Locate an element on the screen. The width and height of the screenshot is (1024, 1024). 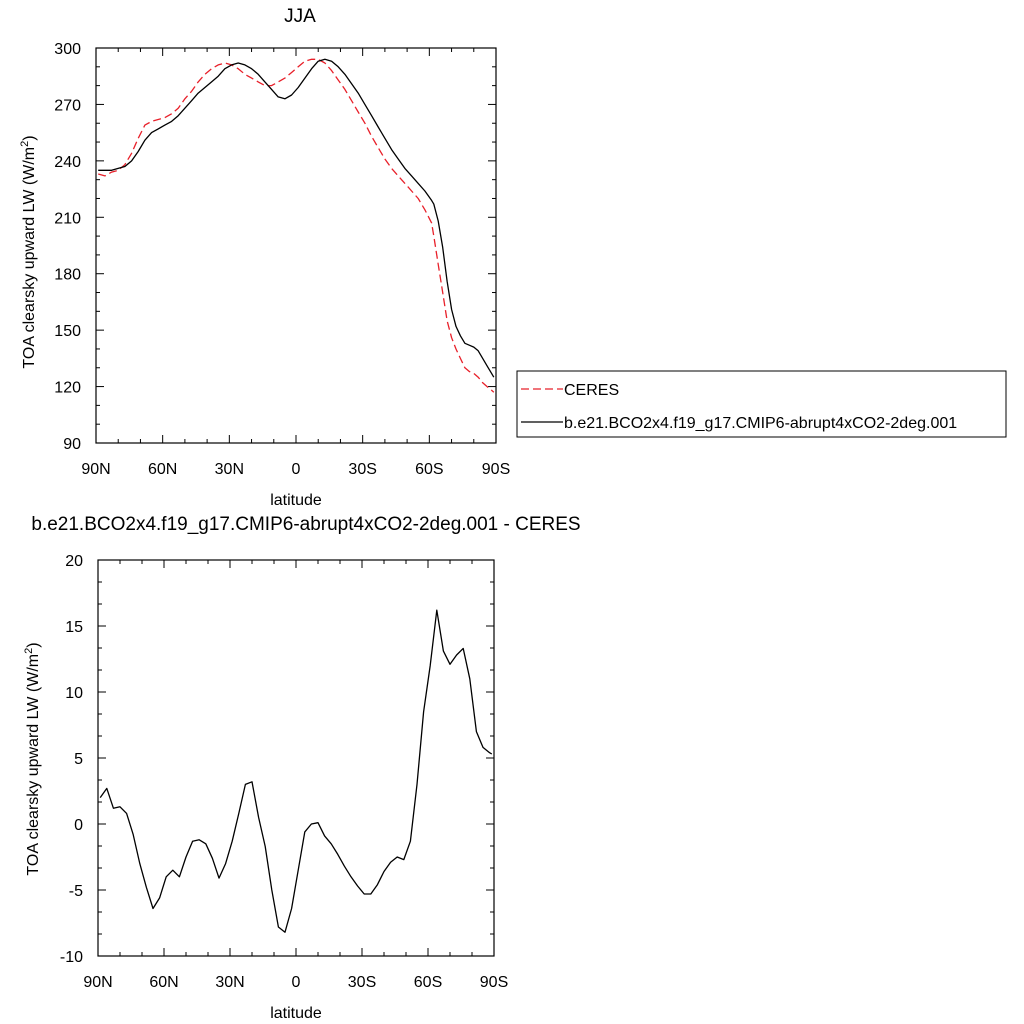
legend-box is located at coordinates (761, 404).